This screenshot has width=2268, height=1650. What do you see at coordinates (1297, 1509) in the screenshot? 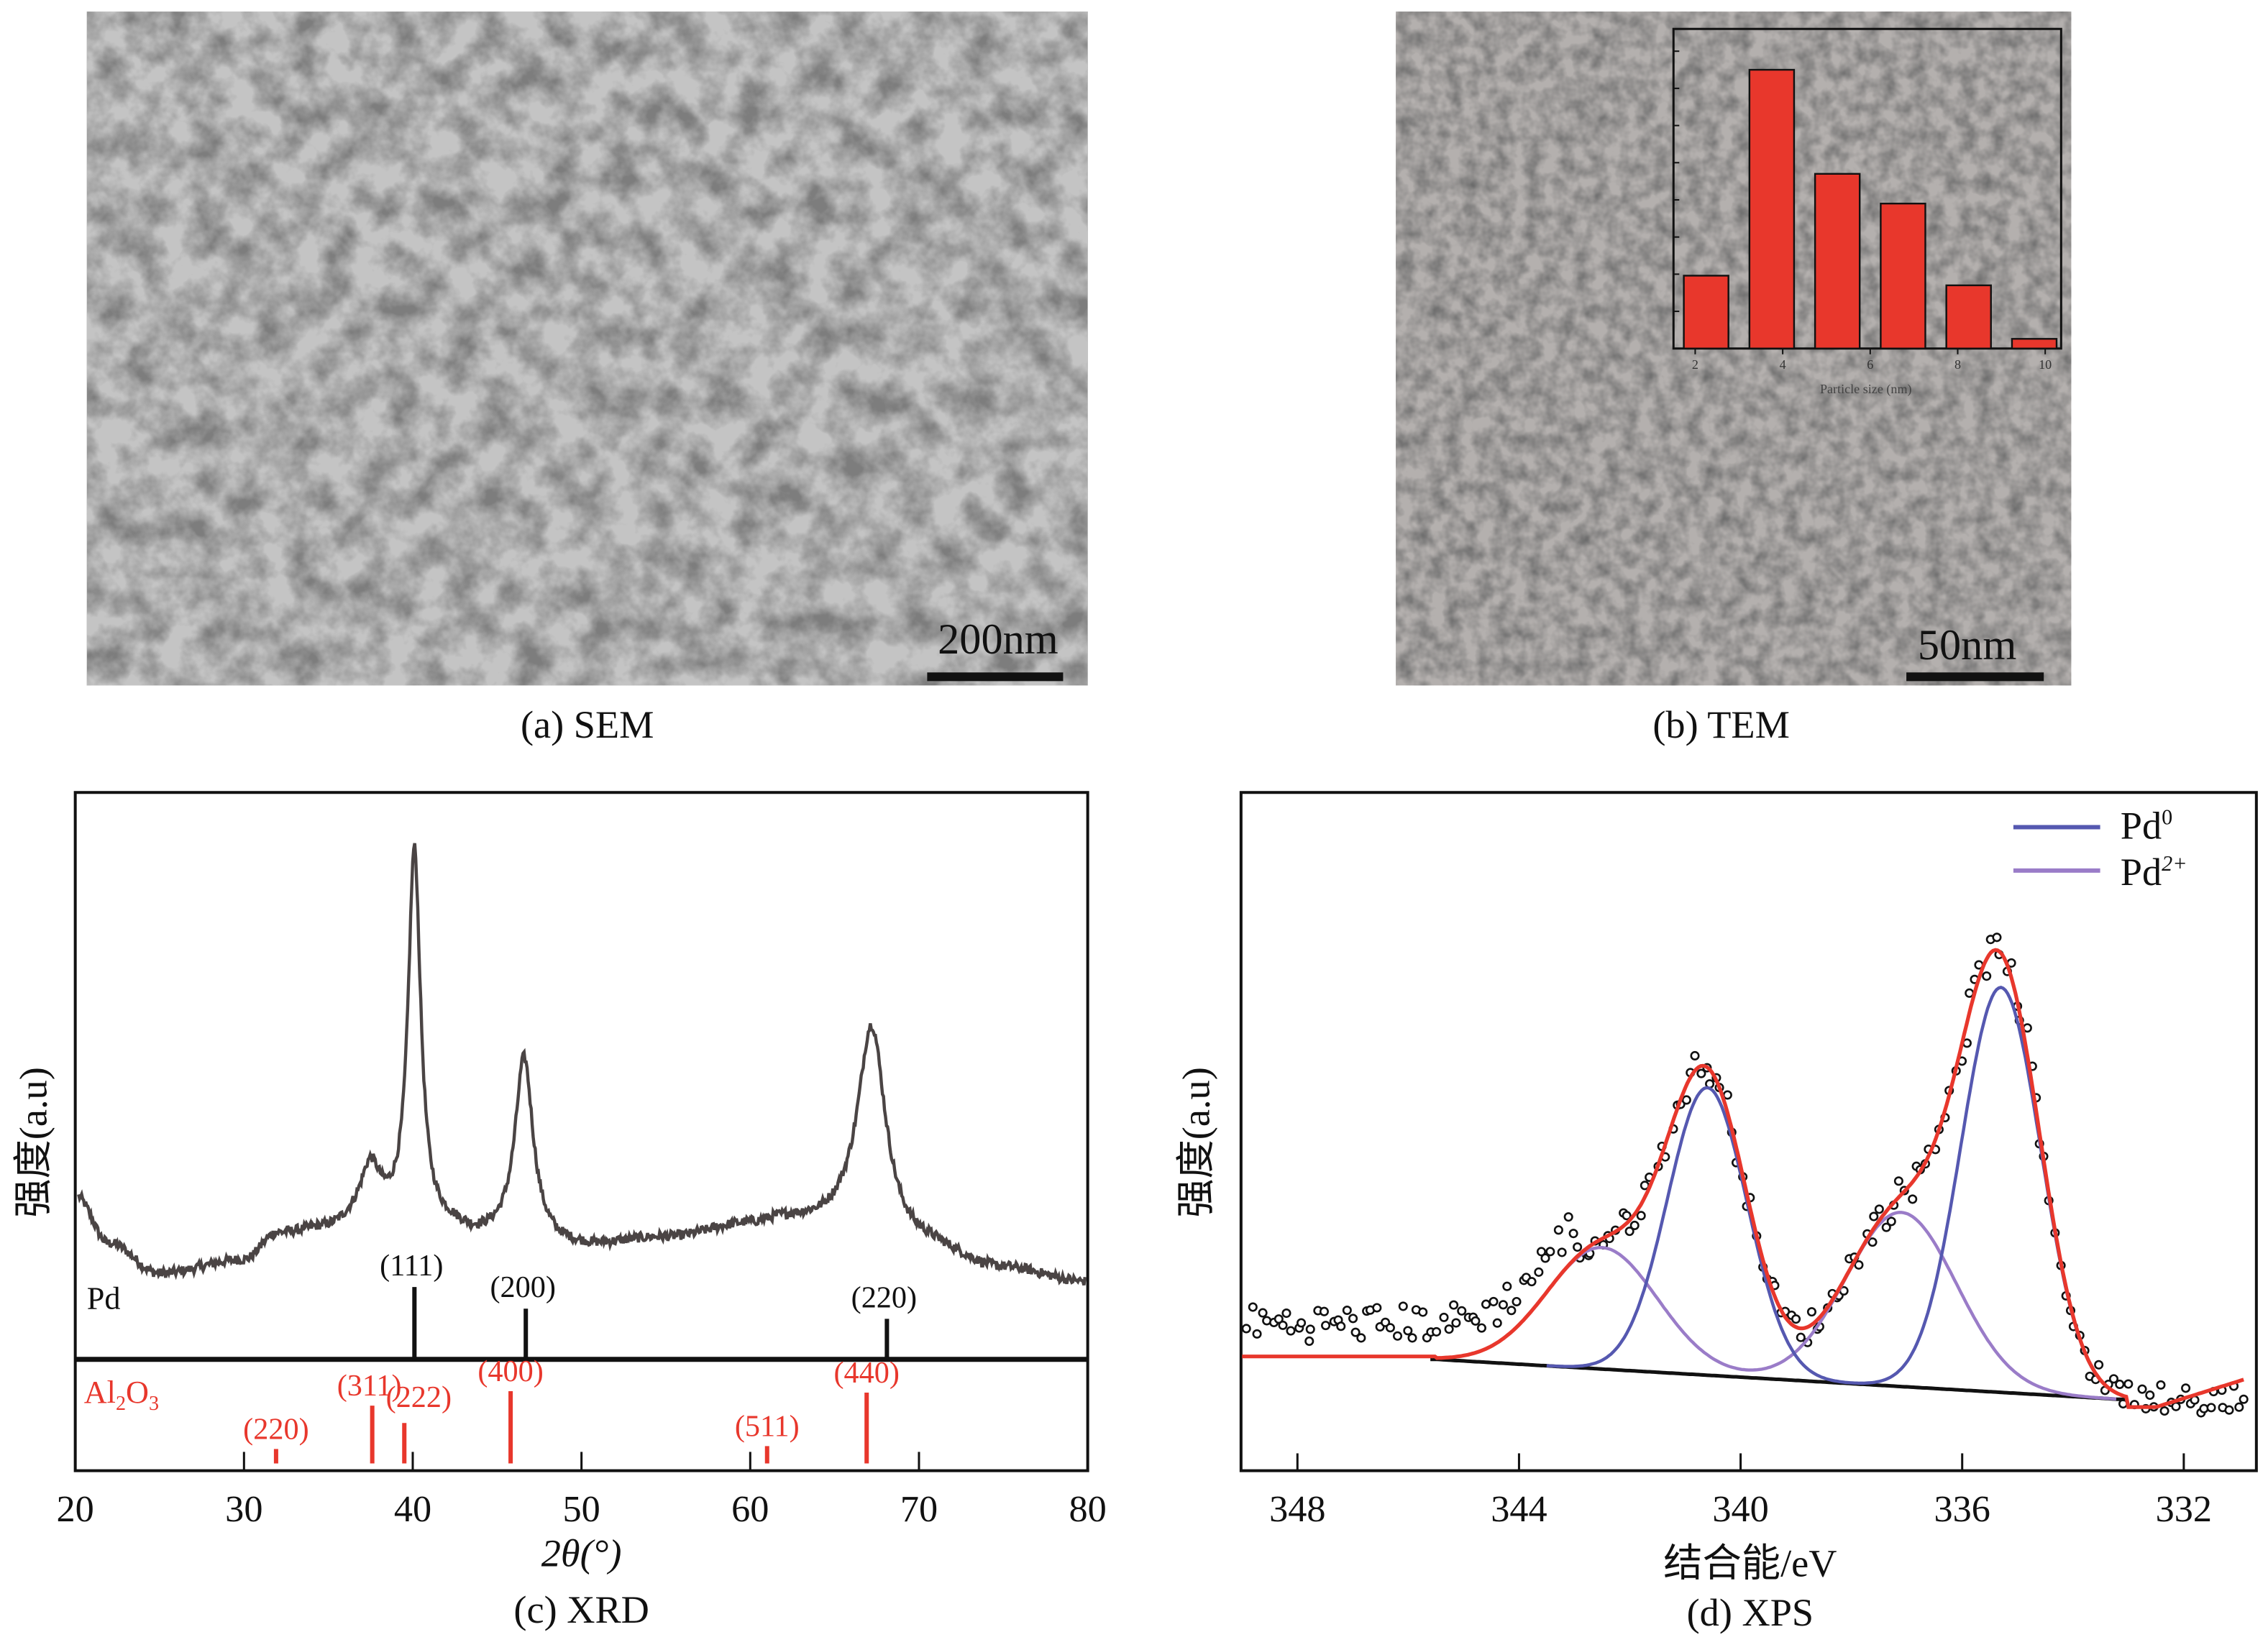
I see `xps-x-tick-label: 348` at bounding box center [1297, 1509].